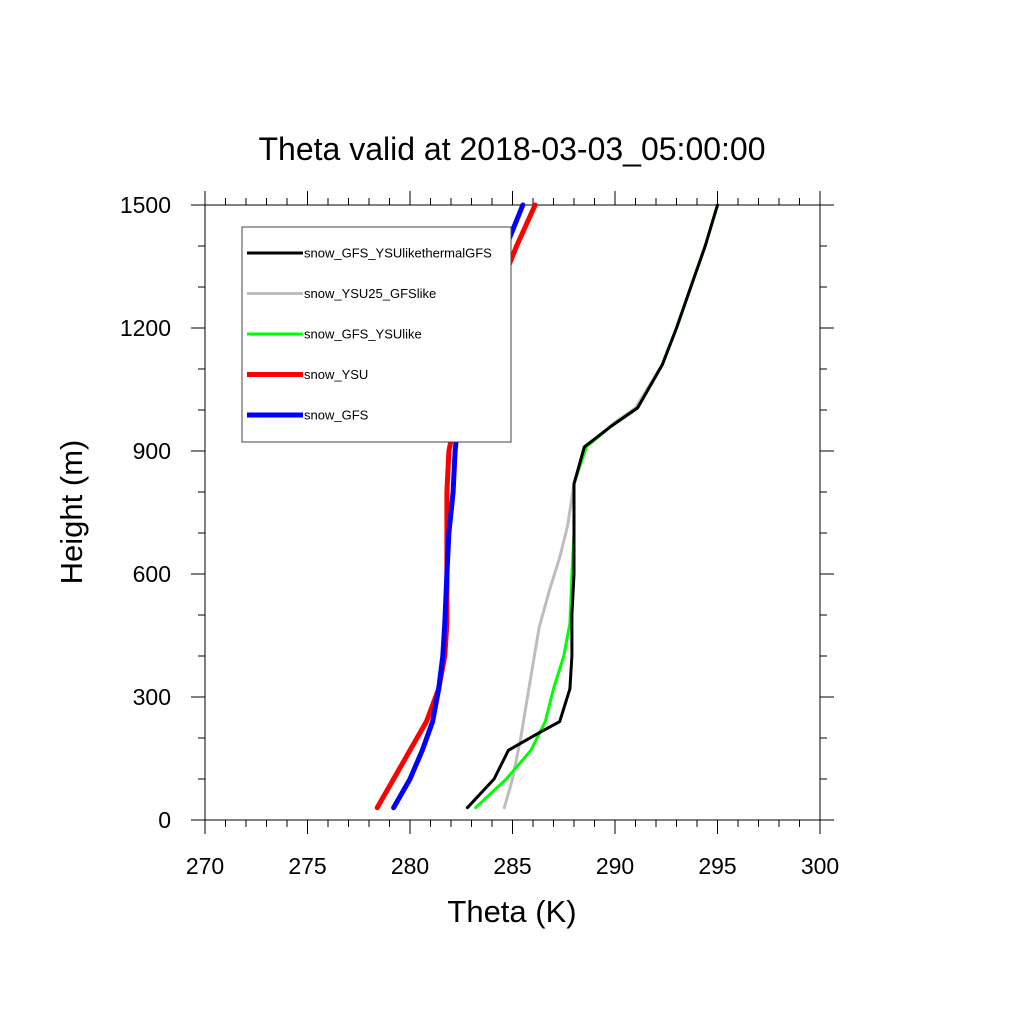 This screenshot has height=1029, width=1024. I want to click on series-line-snow-gfs-ysulikethermalgfs, so click(592, 506).